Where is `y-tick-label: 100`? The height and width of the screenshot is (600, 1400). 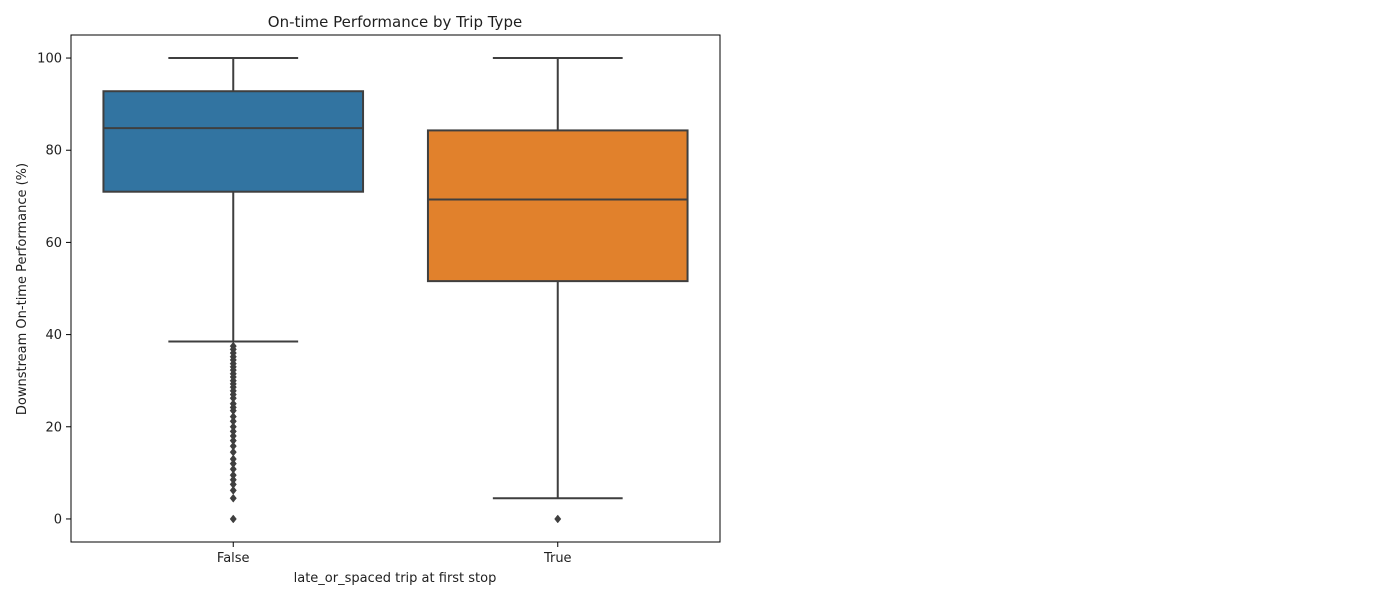
y-tick-label: 100 is located at coordinates (49, 59).